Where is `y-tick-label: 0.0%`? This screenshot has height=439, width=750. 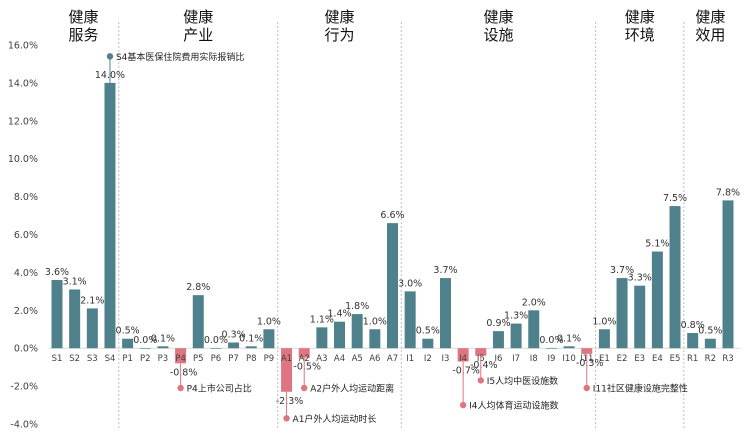 y-tick-label: 0.0% is located at coordinates (26, 349).